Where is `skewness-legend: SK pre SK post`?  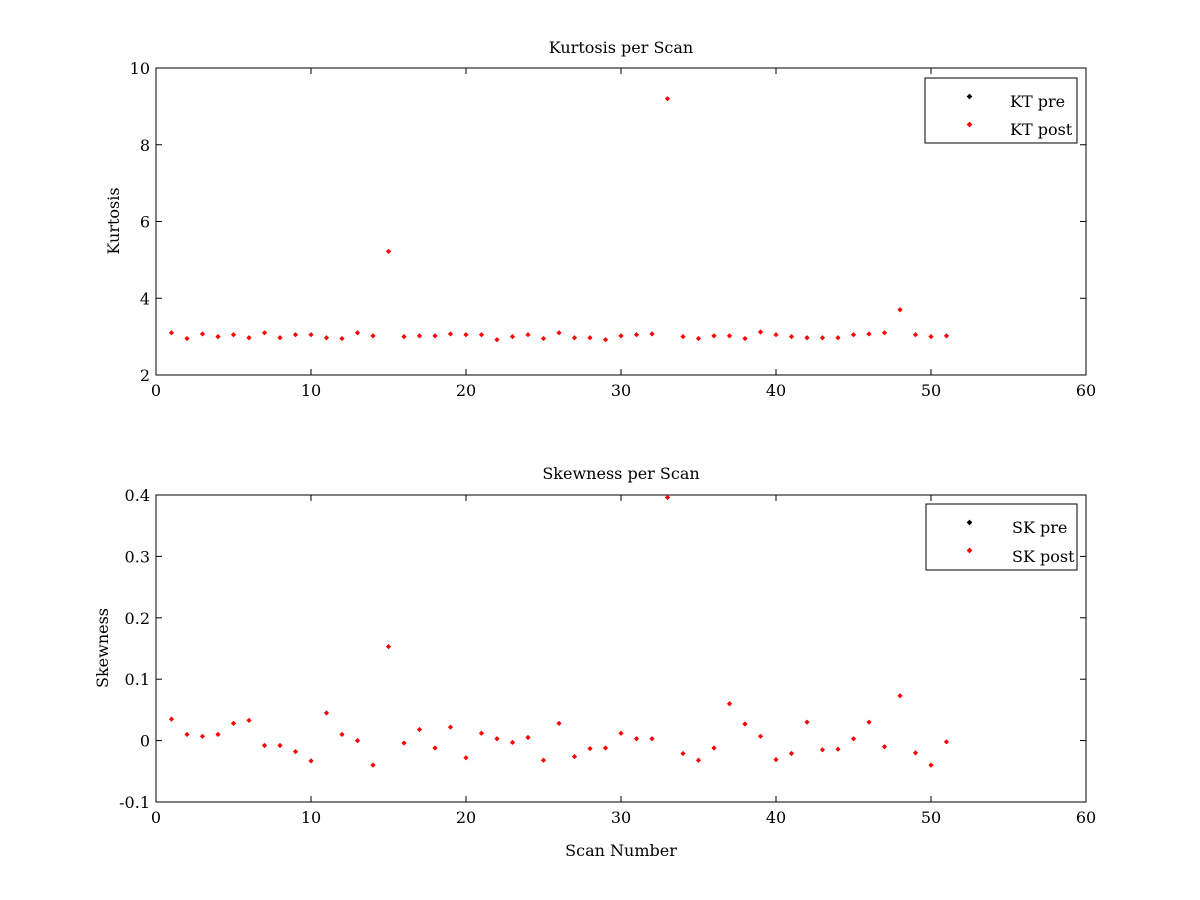 skewness-legend: SK pre SK post is located at coordinates (1001, 537).